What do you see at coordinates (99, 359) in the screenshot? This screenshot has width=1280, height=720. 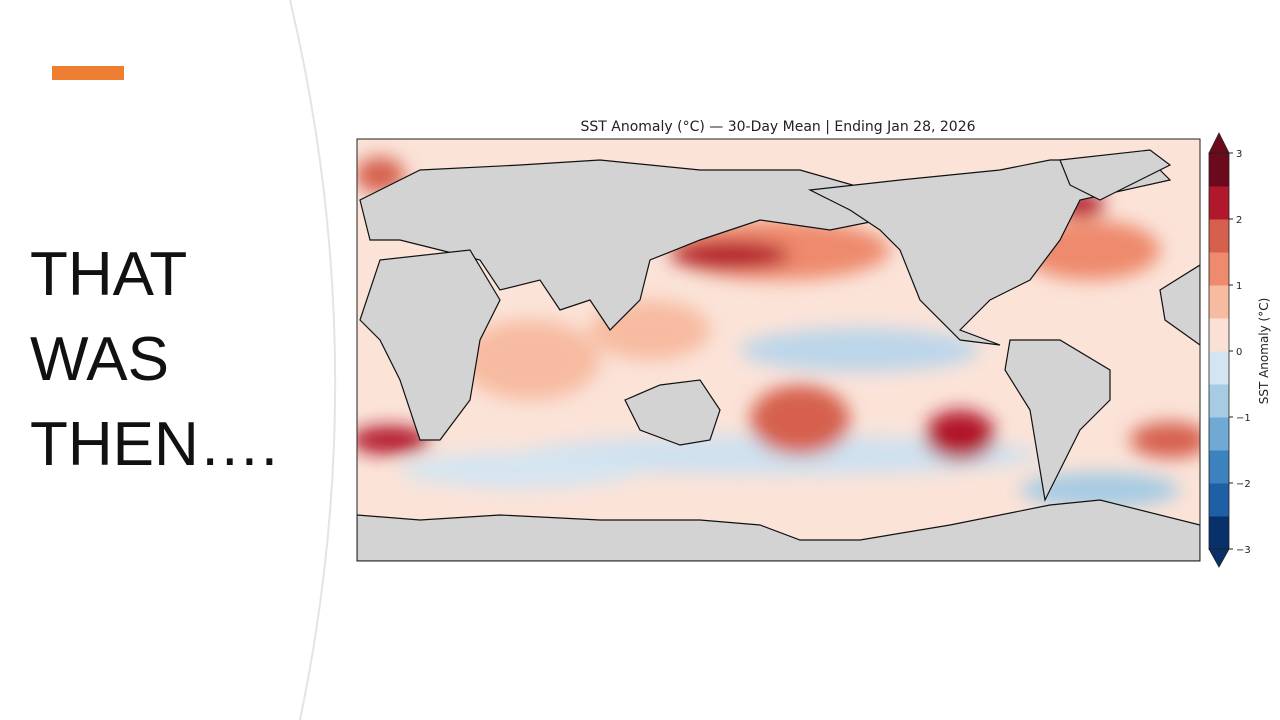 I see `slide-title-line: WAS` at bounding box center [99, 359].